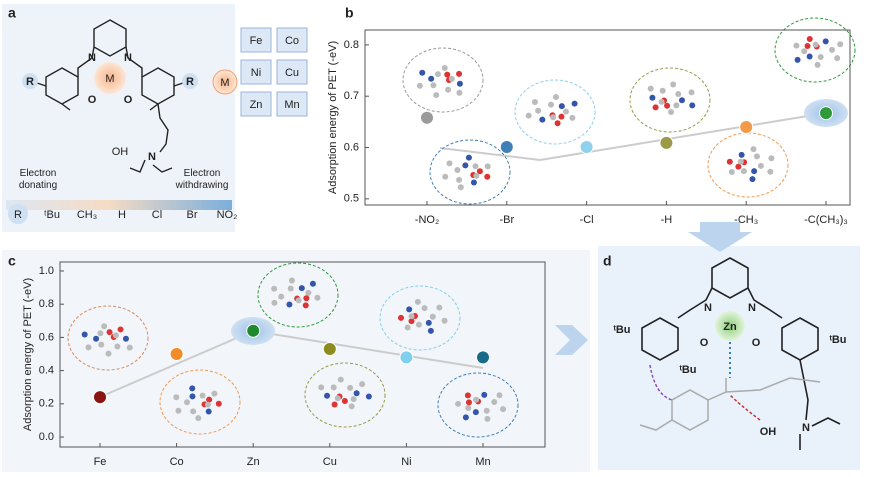 This screenshot has width=883, height=477. What do you see at coordinates (291, 105) in the screenshot?
I see `metal-label: Mn` at bounding box center [291, 105].